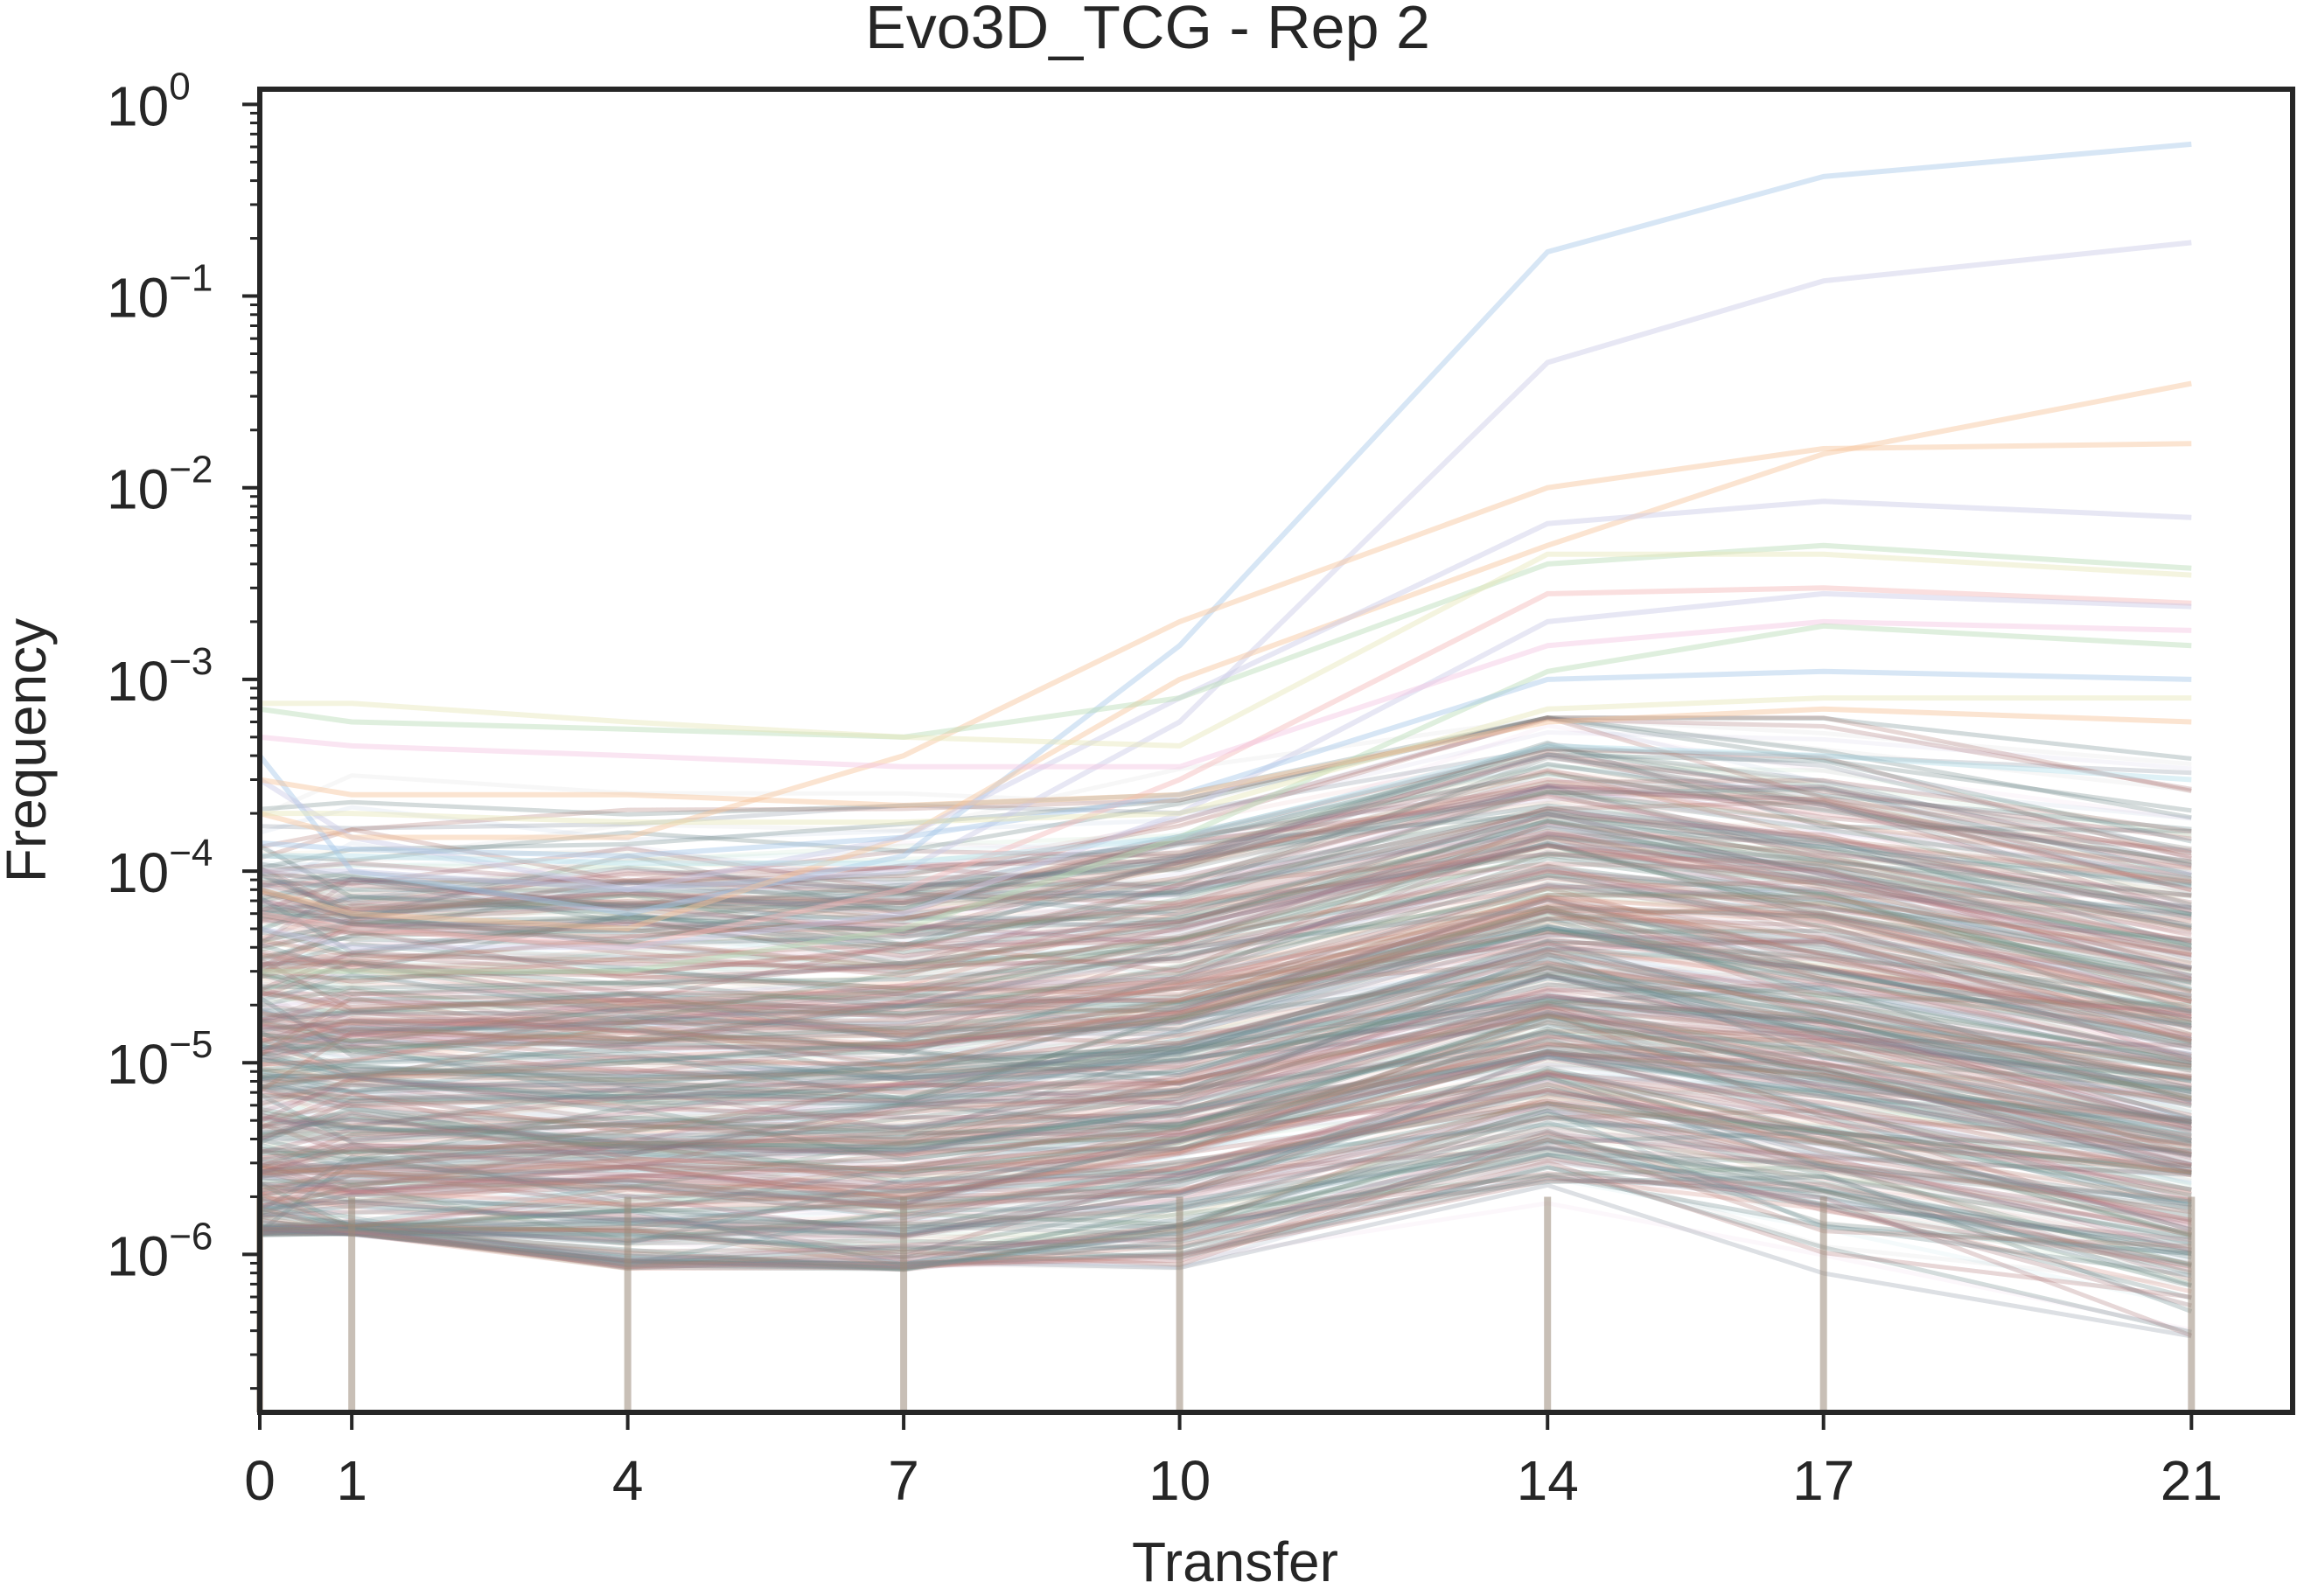 This screenshot has width=2297, height=1596. What do you see at coordinates (29, 750) in the screenshot?
I see `y-axis-label: Frequency` at bounding box center [29, 750].